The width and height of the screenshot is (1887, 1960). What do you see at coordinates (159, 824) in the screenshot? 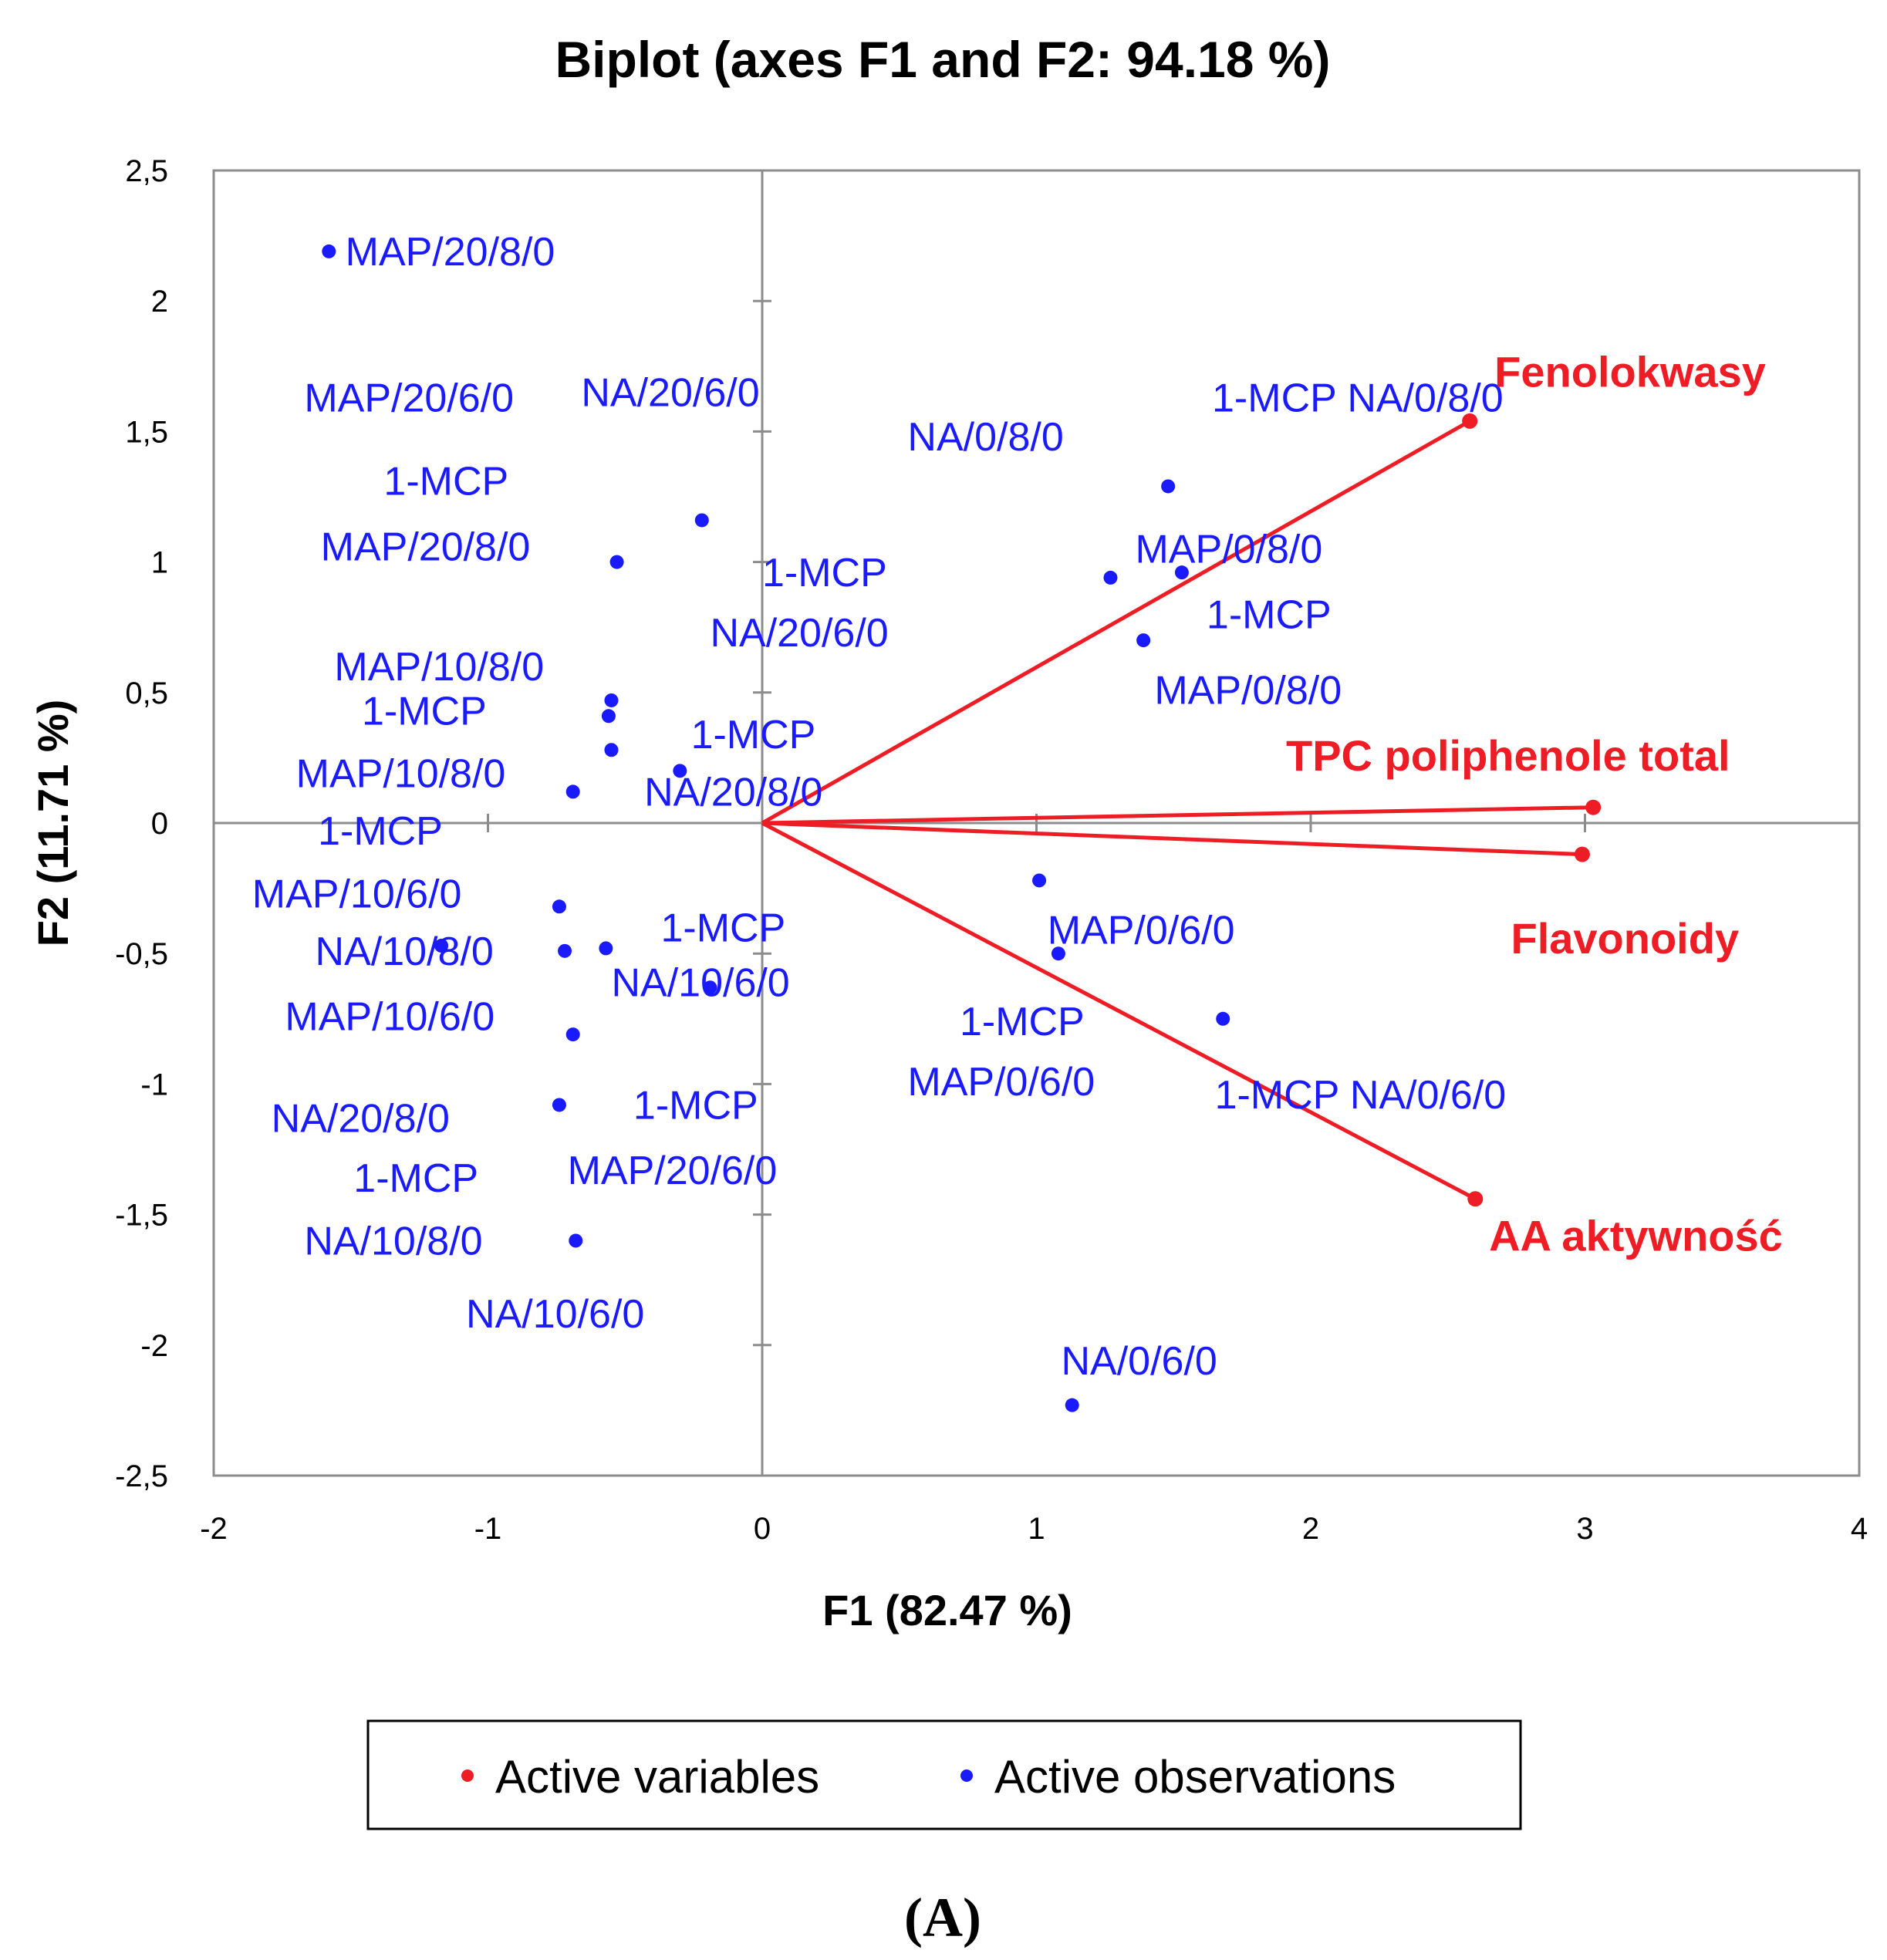
I see `y-tick-label: 0` at bounding box center [159, 824].